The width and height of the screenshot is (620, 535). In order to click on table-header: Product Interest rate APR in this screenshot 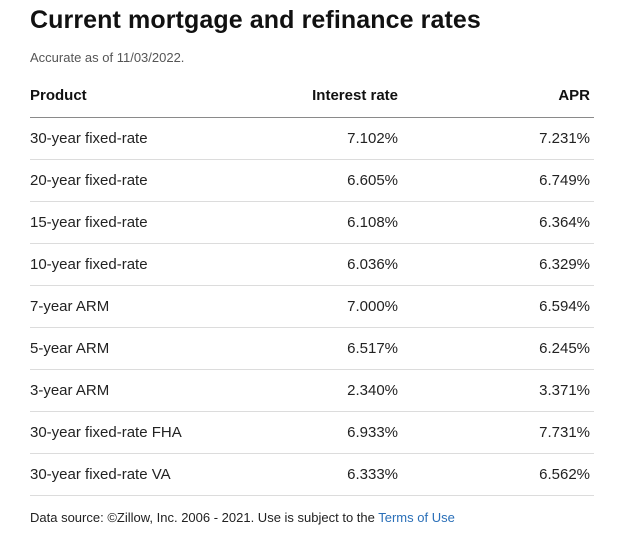, I will do `click(312, 97)`.